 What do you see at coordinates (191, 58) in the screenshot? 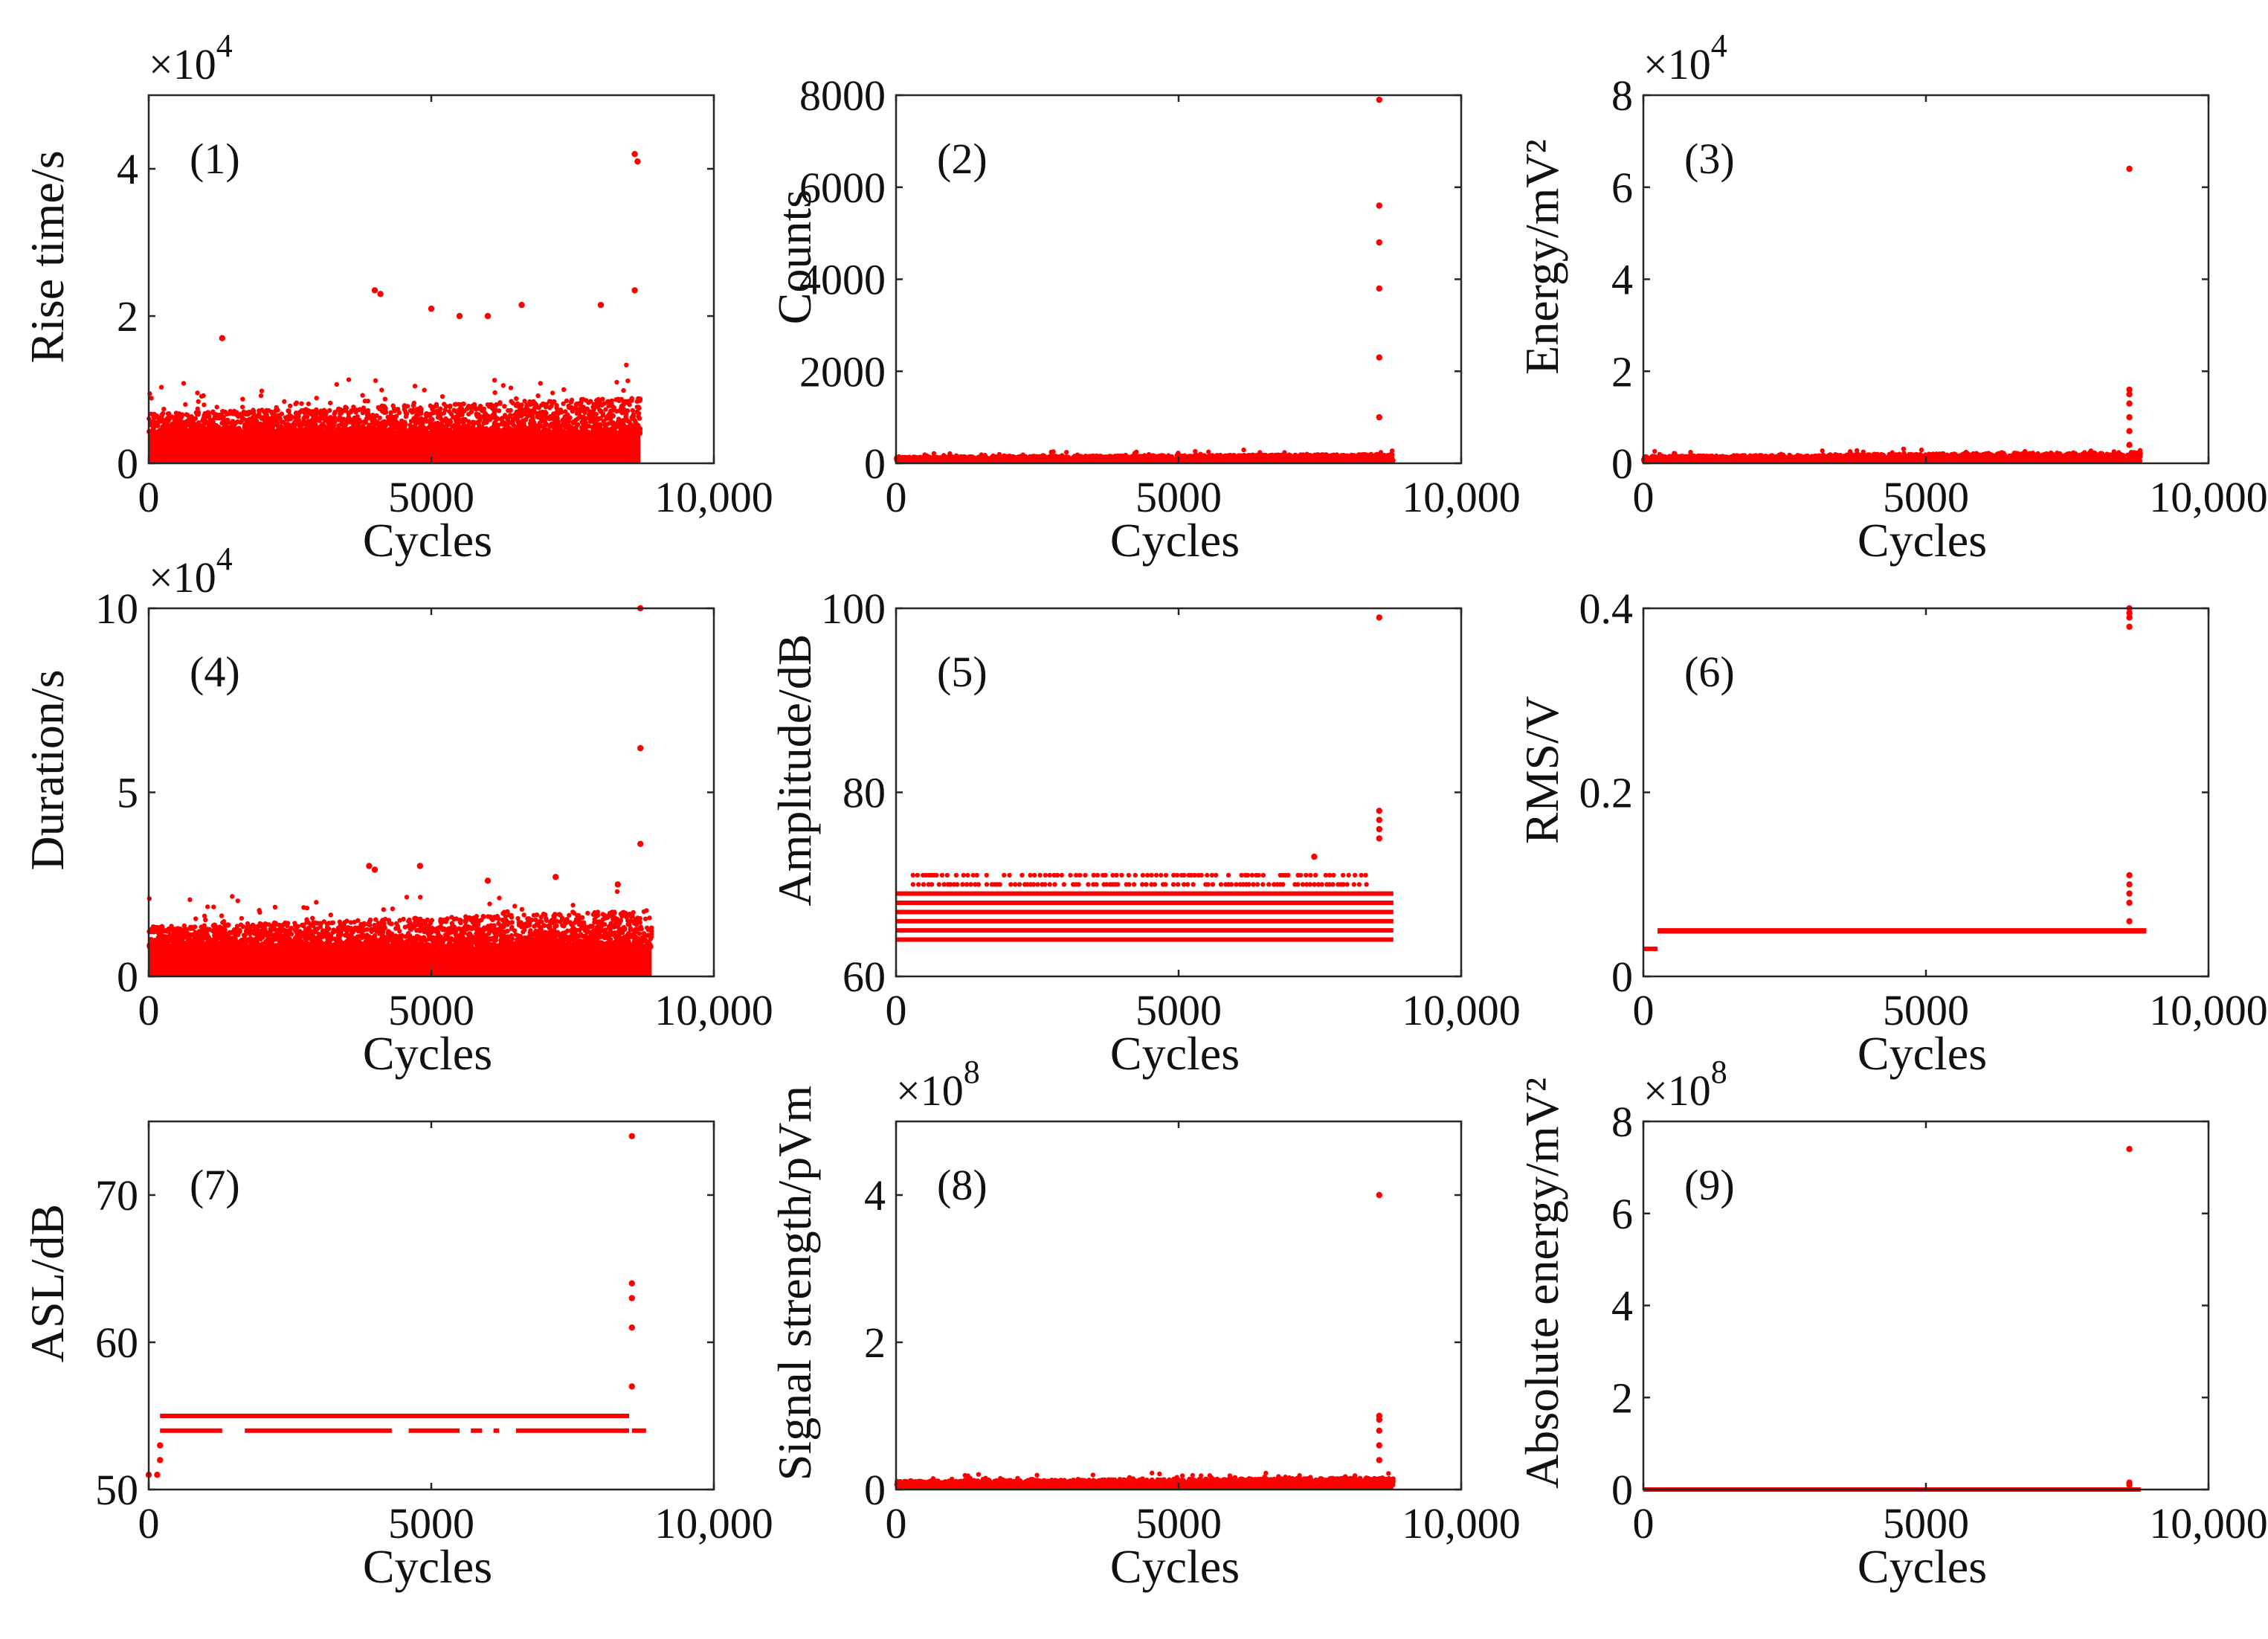
I see `axis-exponent: ×10⁴` at bounding box center [191, 58].